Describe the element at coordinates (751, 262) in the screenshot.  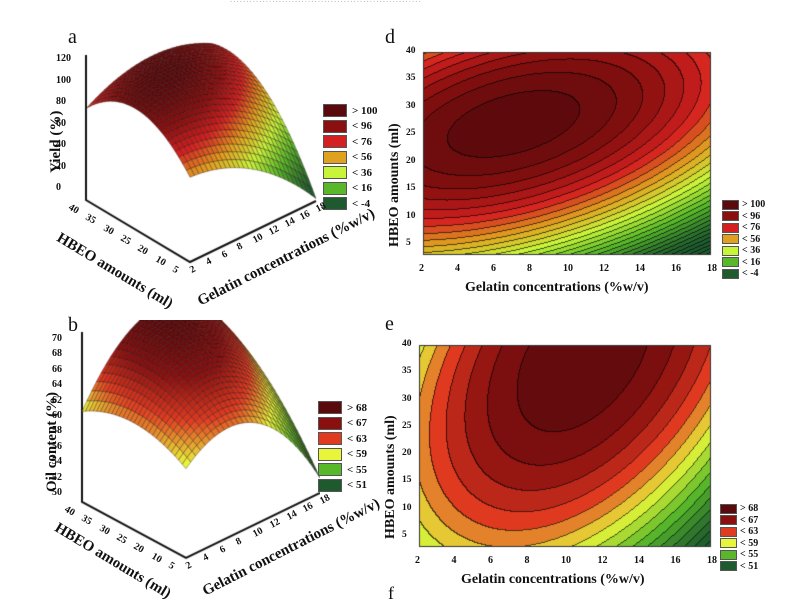
I see `legend-label: < 16` at that location.